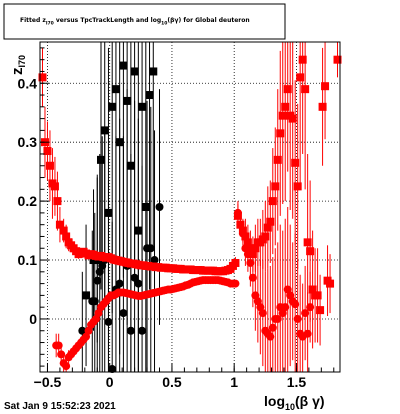 This screenshot has height=414, width=400. What do you see at coordinates (28, 201) in the screenshot?
I see `y-tick-label: 0.2` at bounding box center [28, 201].